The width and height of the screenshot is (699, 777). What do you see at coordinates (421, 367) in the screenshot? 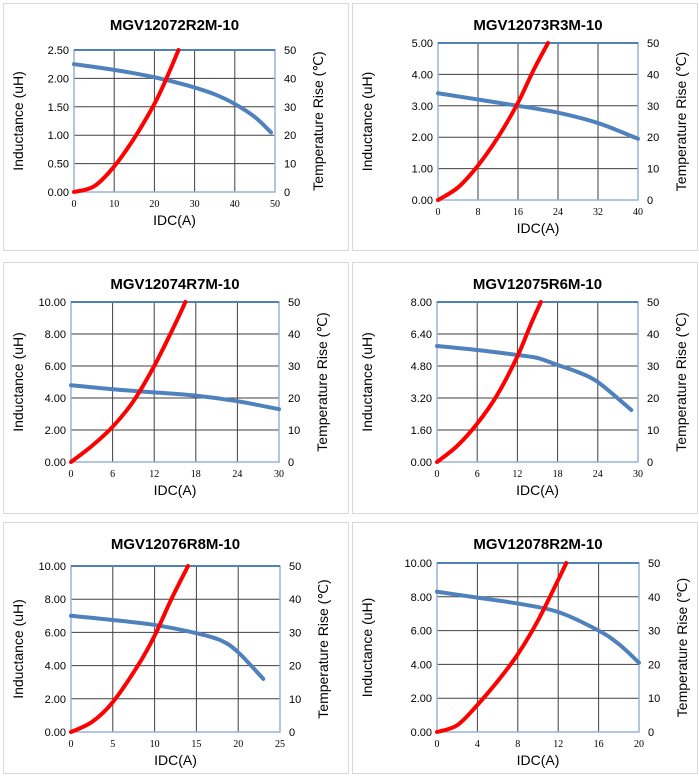
I see `y-tick-label: 4.80` at bounding box center [421, 367].